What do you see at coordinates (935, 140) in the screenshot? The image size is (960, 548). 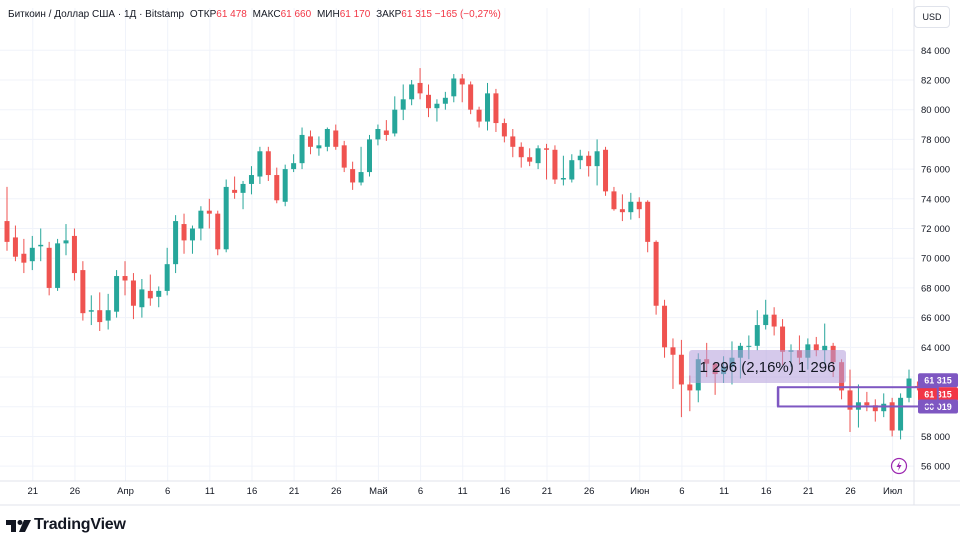 I see `y-tick-label: 78 000` at bounding box center [935, 140].